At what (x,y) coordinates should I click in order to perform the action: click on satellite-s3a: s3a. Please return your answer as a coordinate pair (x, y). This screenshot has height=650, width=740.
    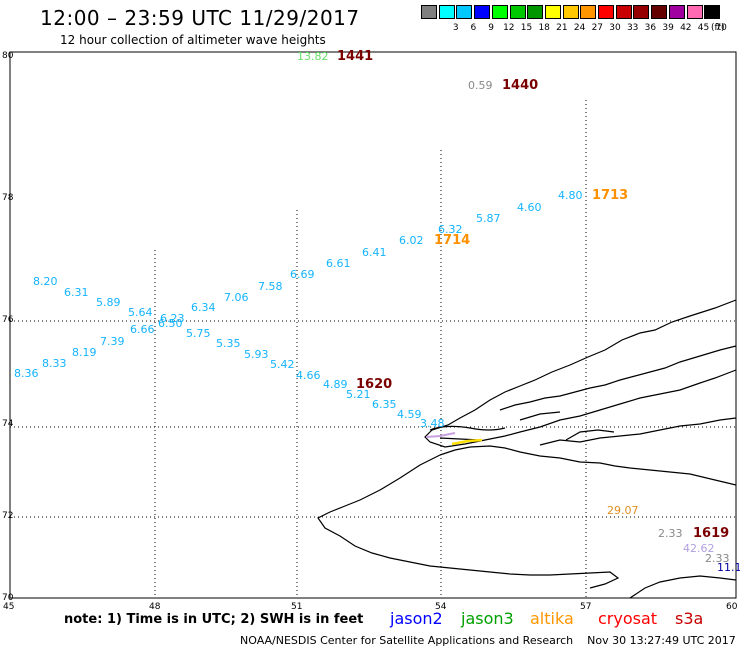
    Looking at the image, I should click on (689, 618).